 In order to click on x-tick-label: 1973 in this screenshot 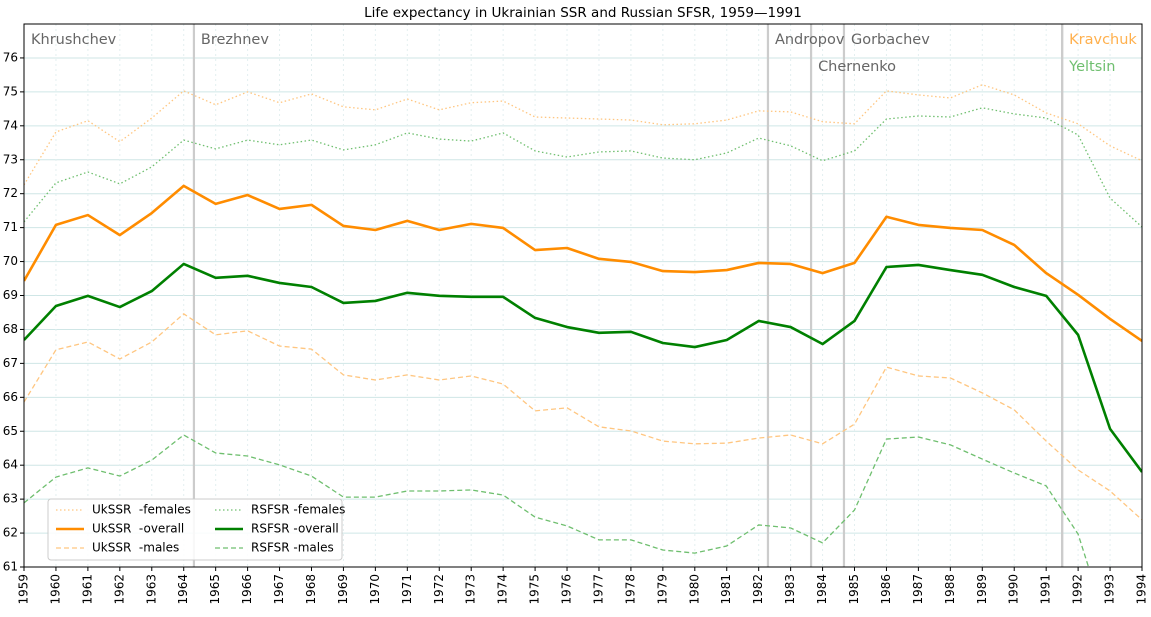, I will do `click(471, 589)`.